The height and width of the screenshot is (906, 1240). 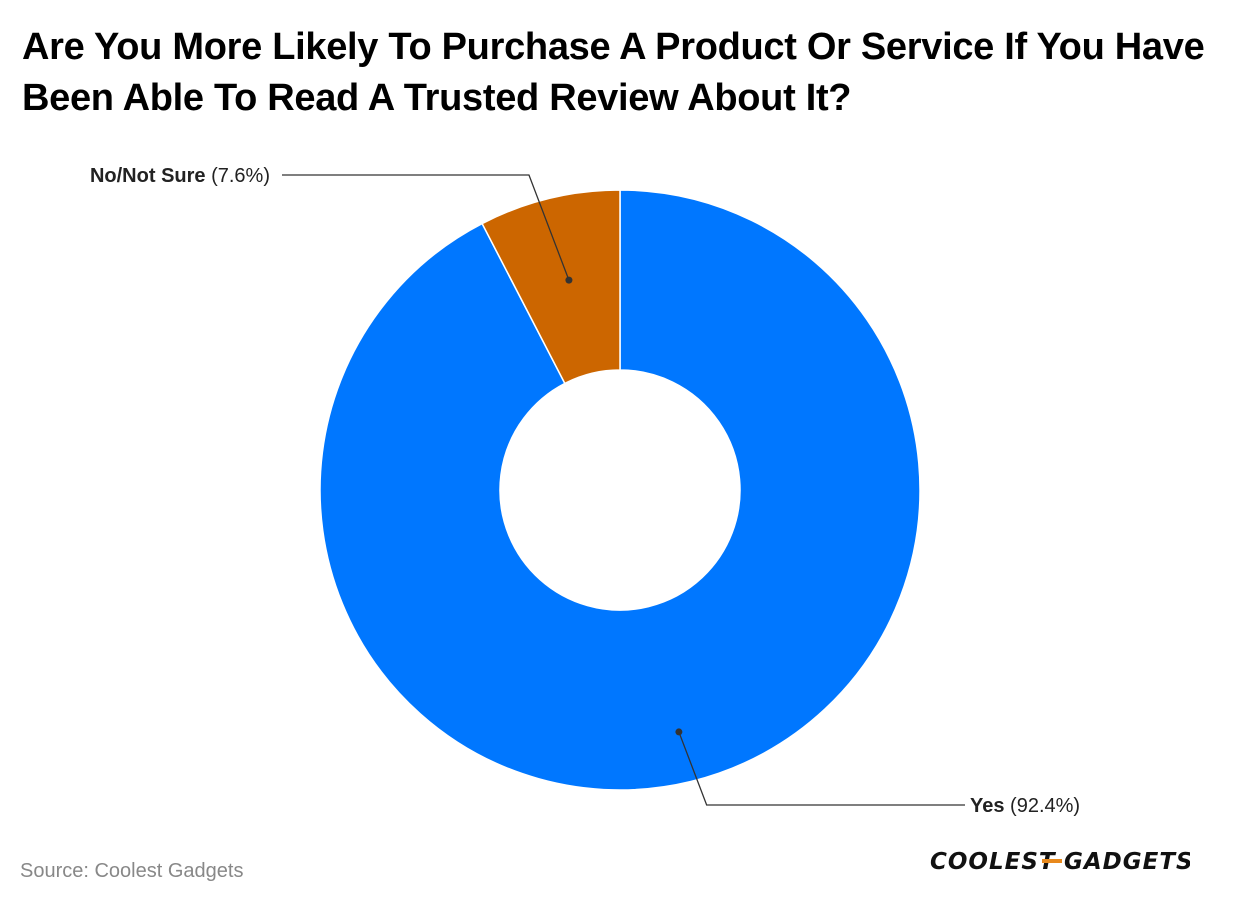 I want to click on data-label-no-not-sure: No/Not Sure (7.6%), so click(x=180, y=176).